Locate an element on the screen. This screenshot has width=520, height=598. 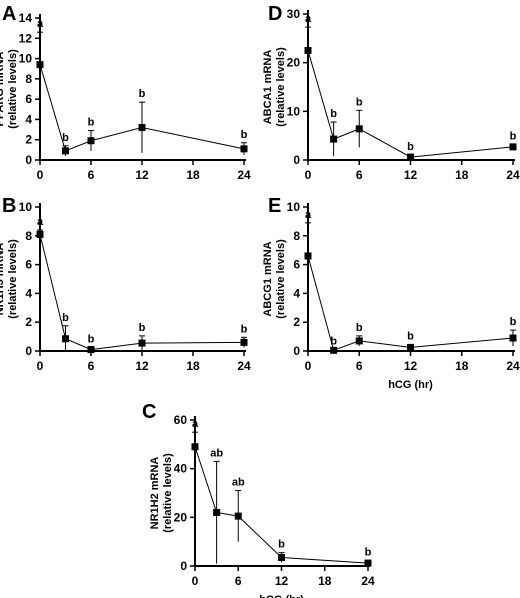
y-tick-label-d: 20 is located at coordinates (294, 63).